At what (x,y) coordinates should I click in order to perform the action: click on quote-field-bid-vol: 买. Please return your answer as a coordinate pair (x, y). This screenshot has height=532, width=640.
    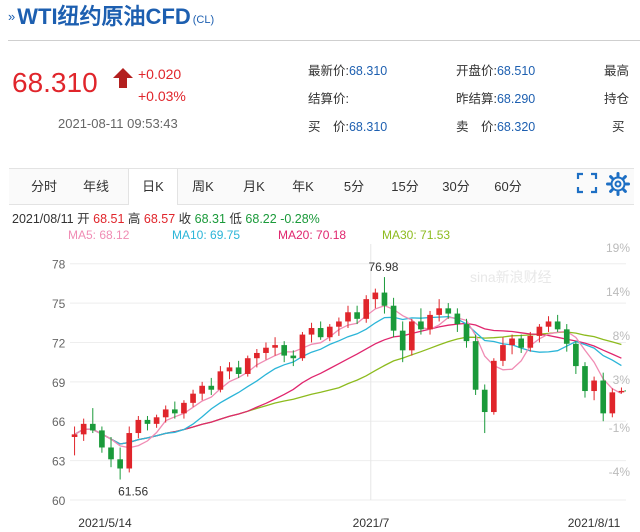
    Looking at the image, I should click on (618, 127).